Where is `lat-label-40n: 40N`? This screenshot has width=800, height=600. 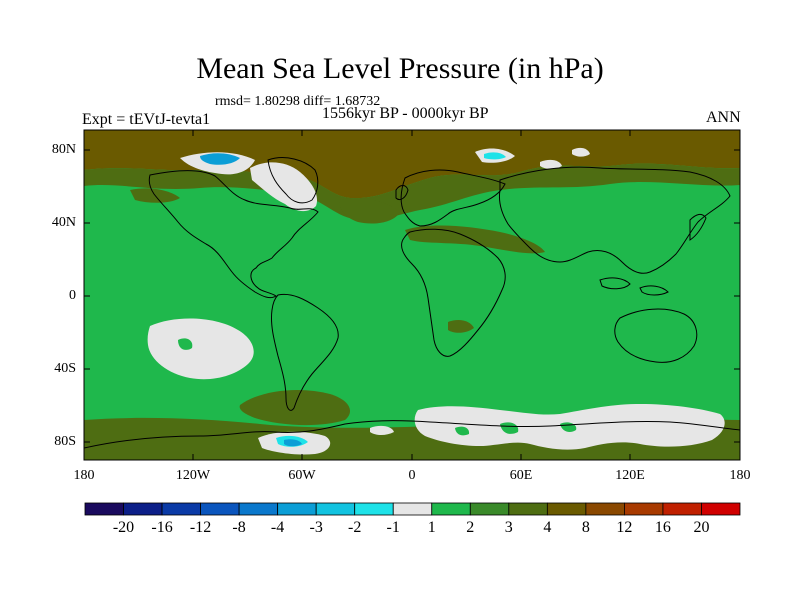
lat-label-40n: 40N is located at coordinates (63, 222).